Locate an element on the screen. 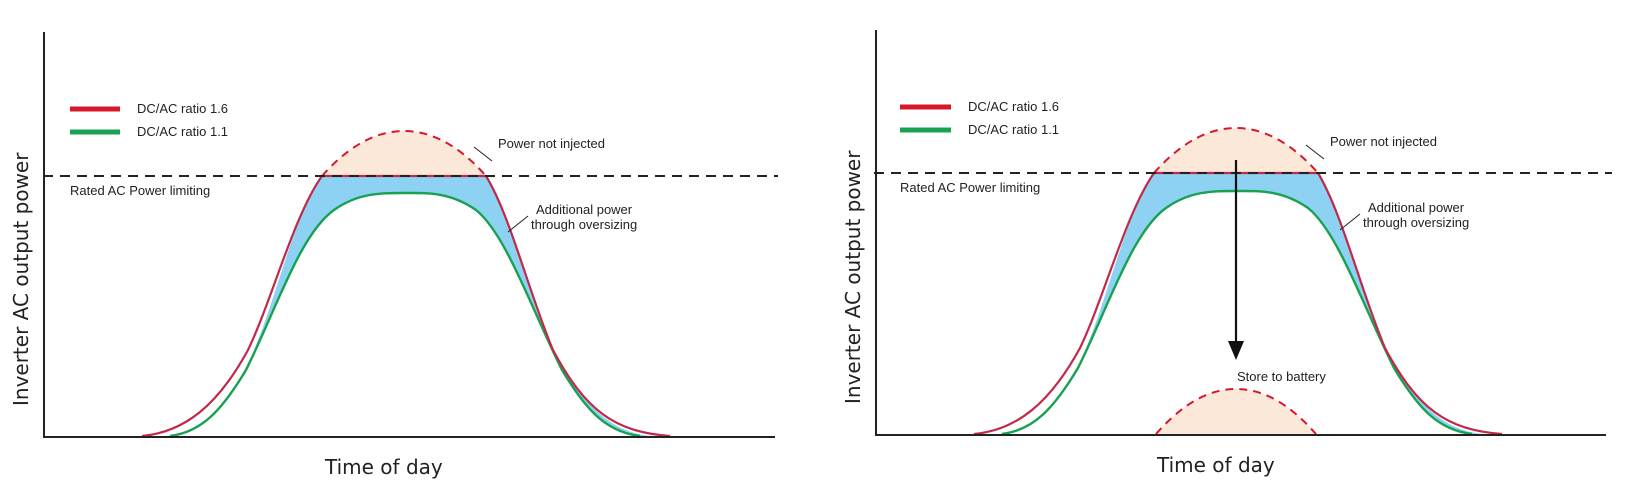  battery-stored-region is located at coordinates (1236, 411).